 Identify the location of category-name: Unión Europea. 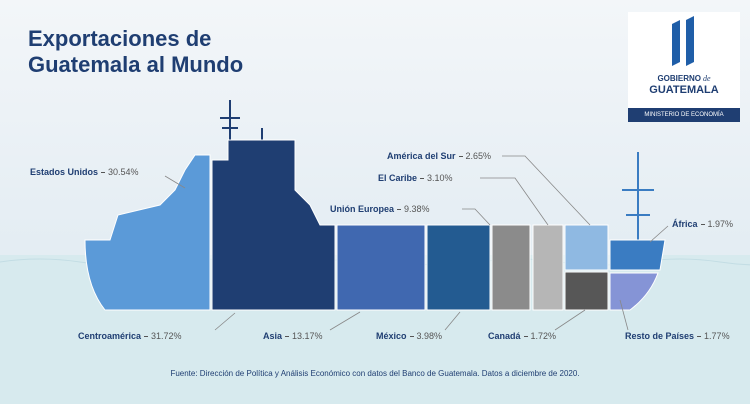
(362, 209).